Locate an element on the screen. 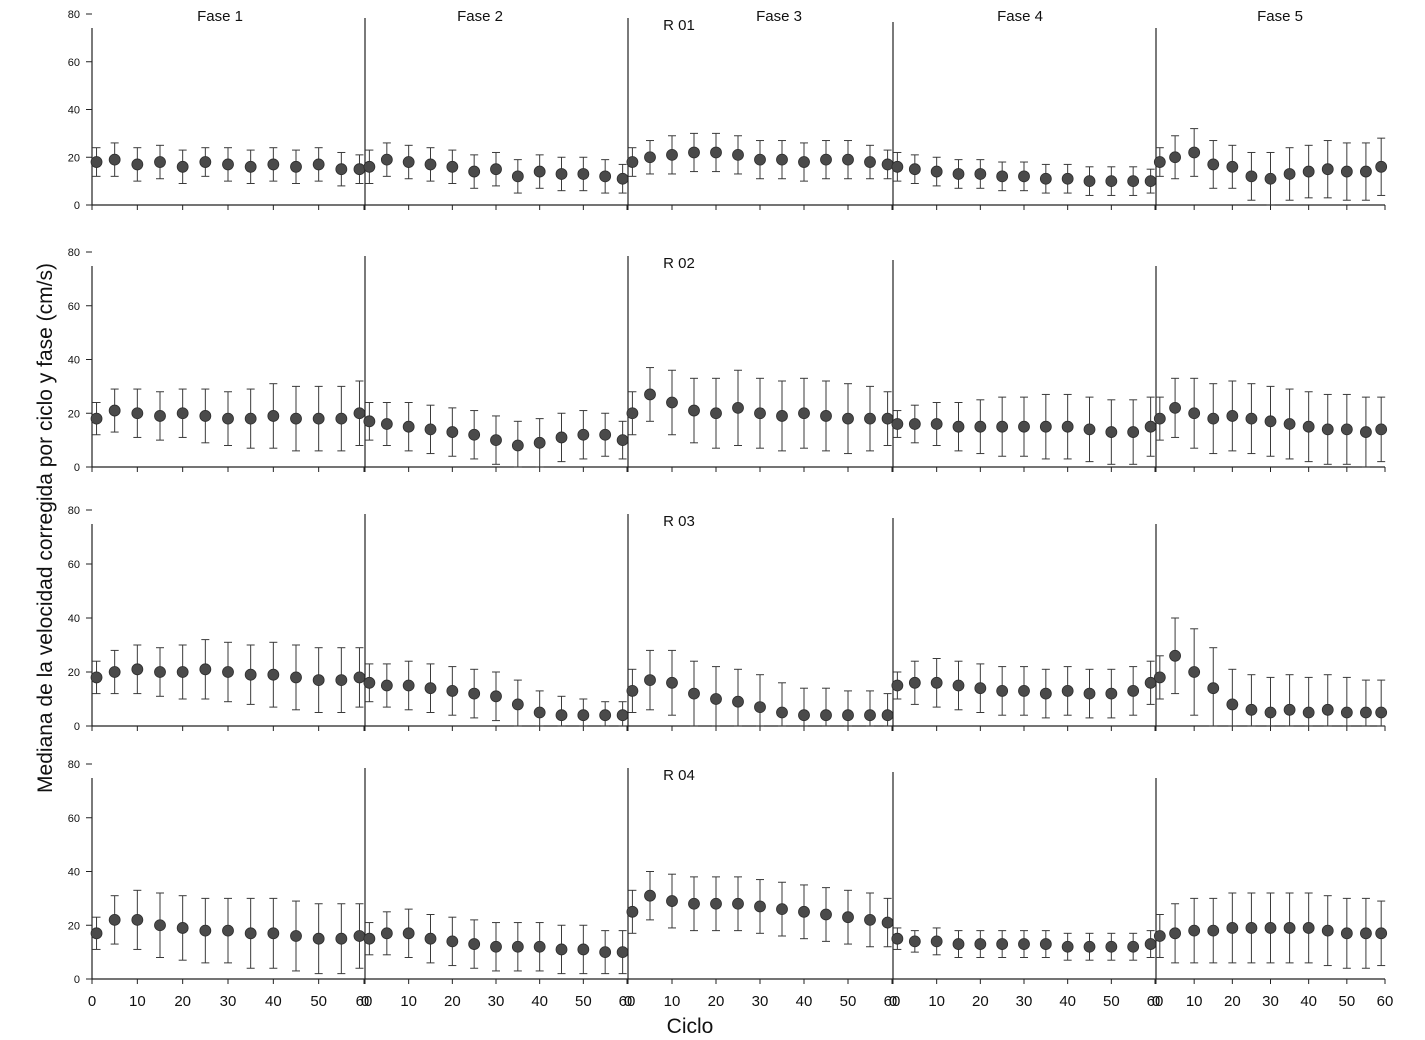 The height and width of the screenshot is (1040, 1425). x-tick-label: 0 is located at coordinates (893, 1001).